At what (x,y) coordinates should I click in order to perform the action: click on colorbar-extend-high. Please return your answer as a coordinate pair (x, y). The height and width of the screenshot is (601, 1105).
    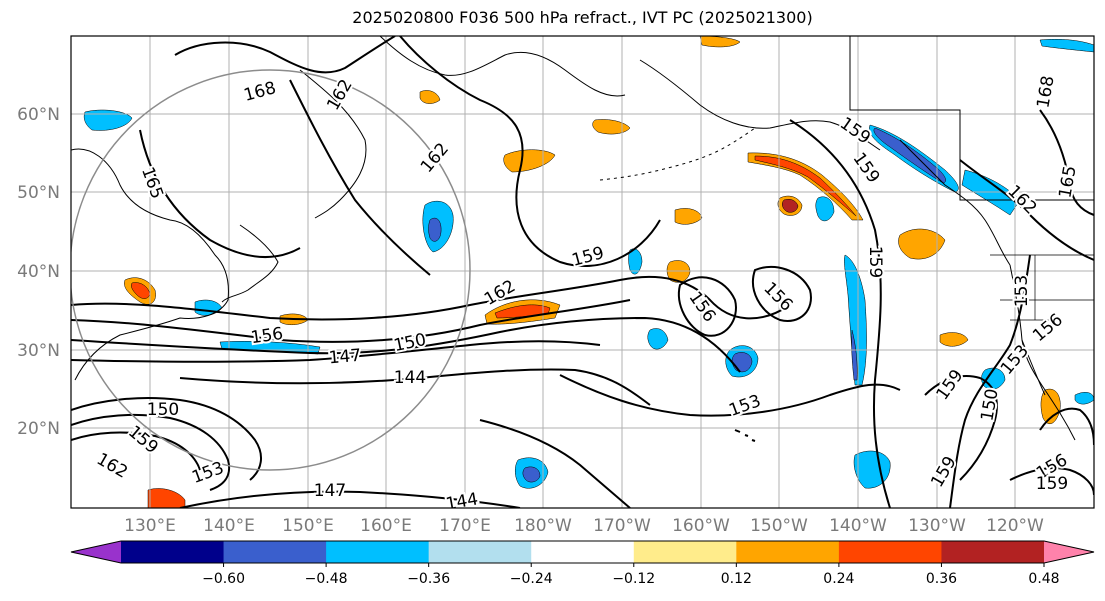
    Looking at the image, I should click on (1069, 552).